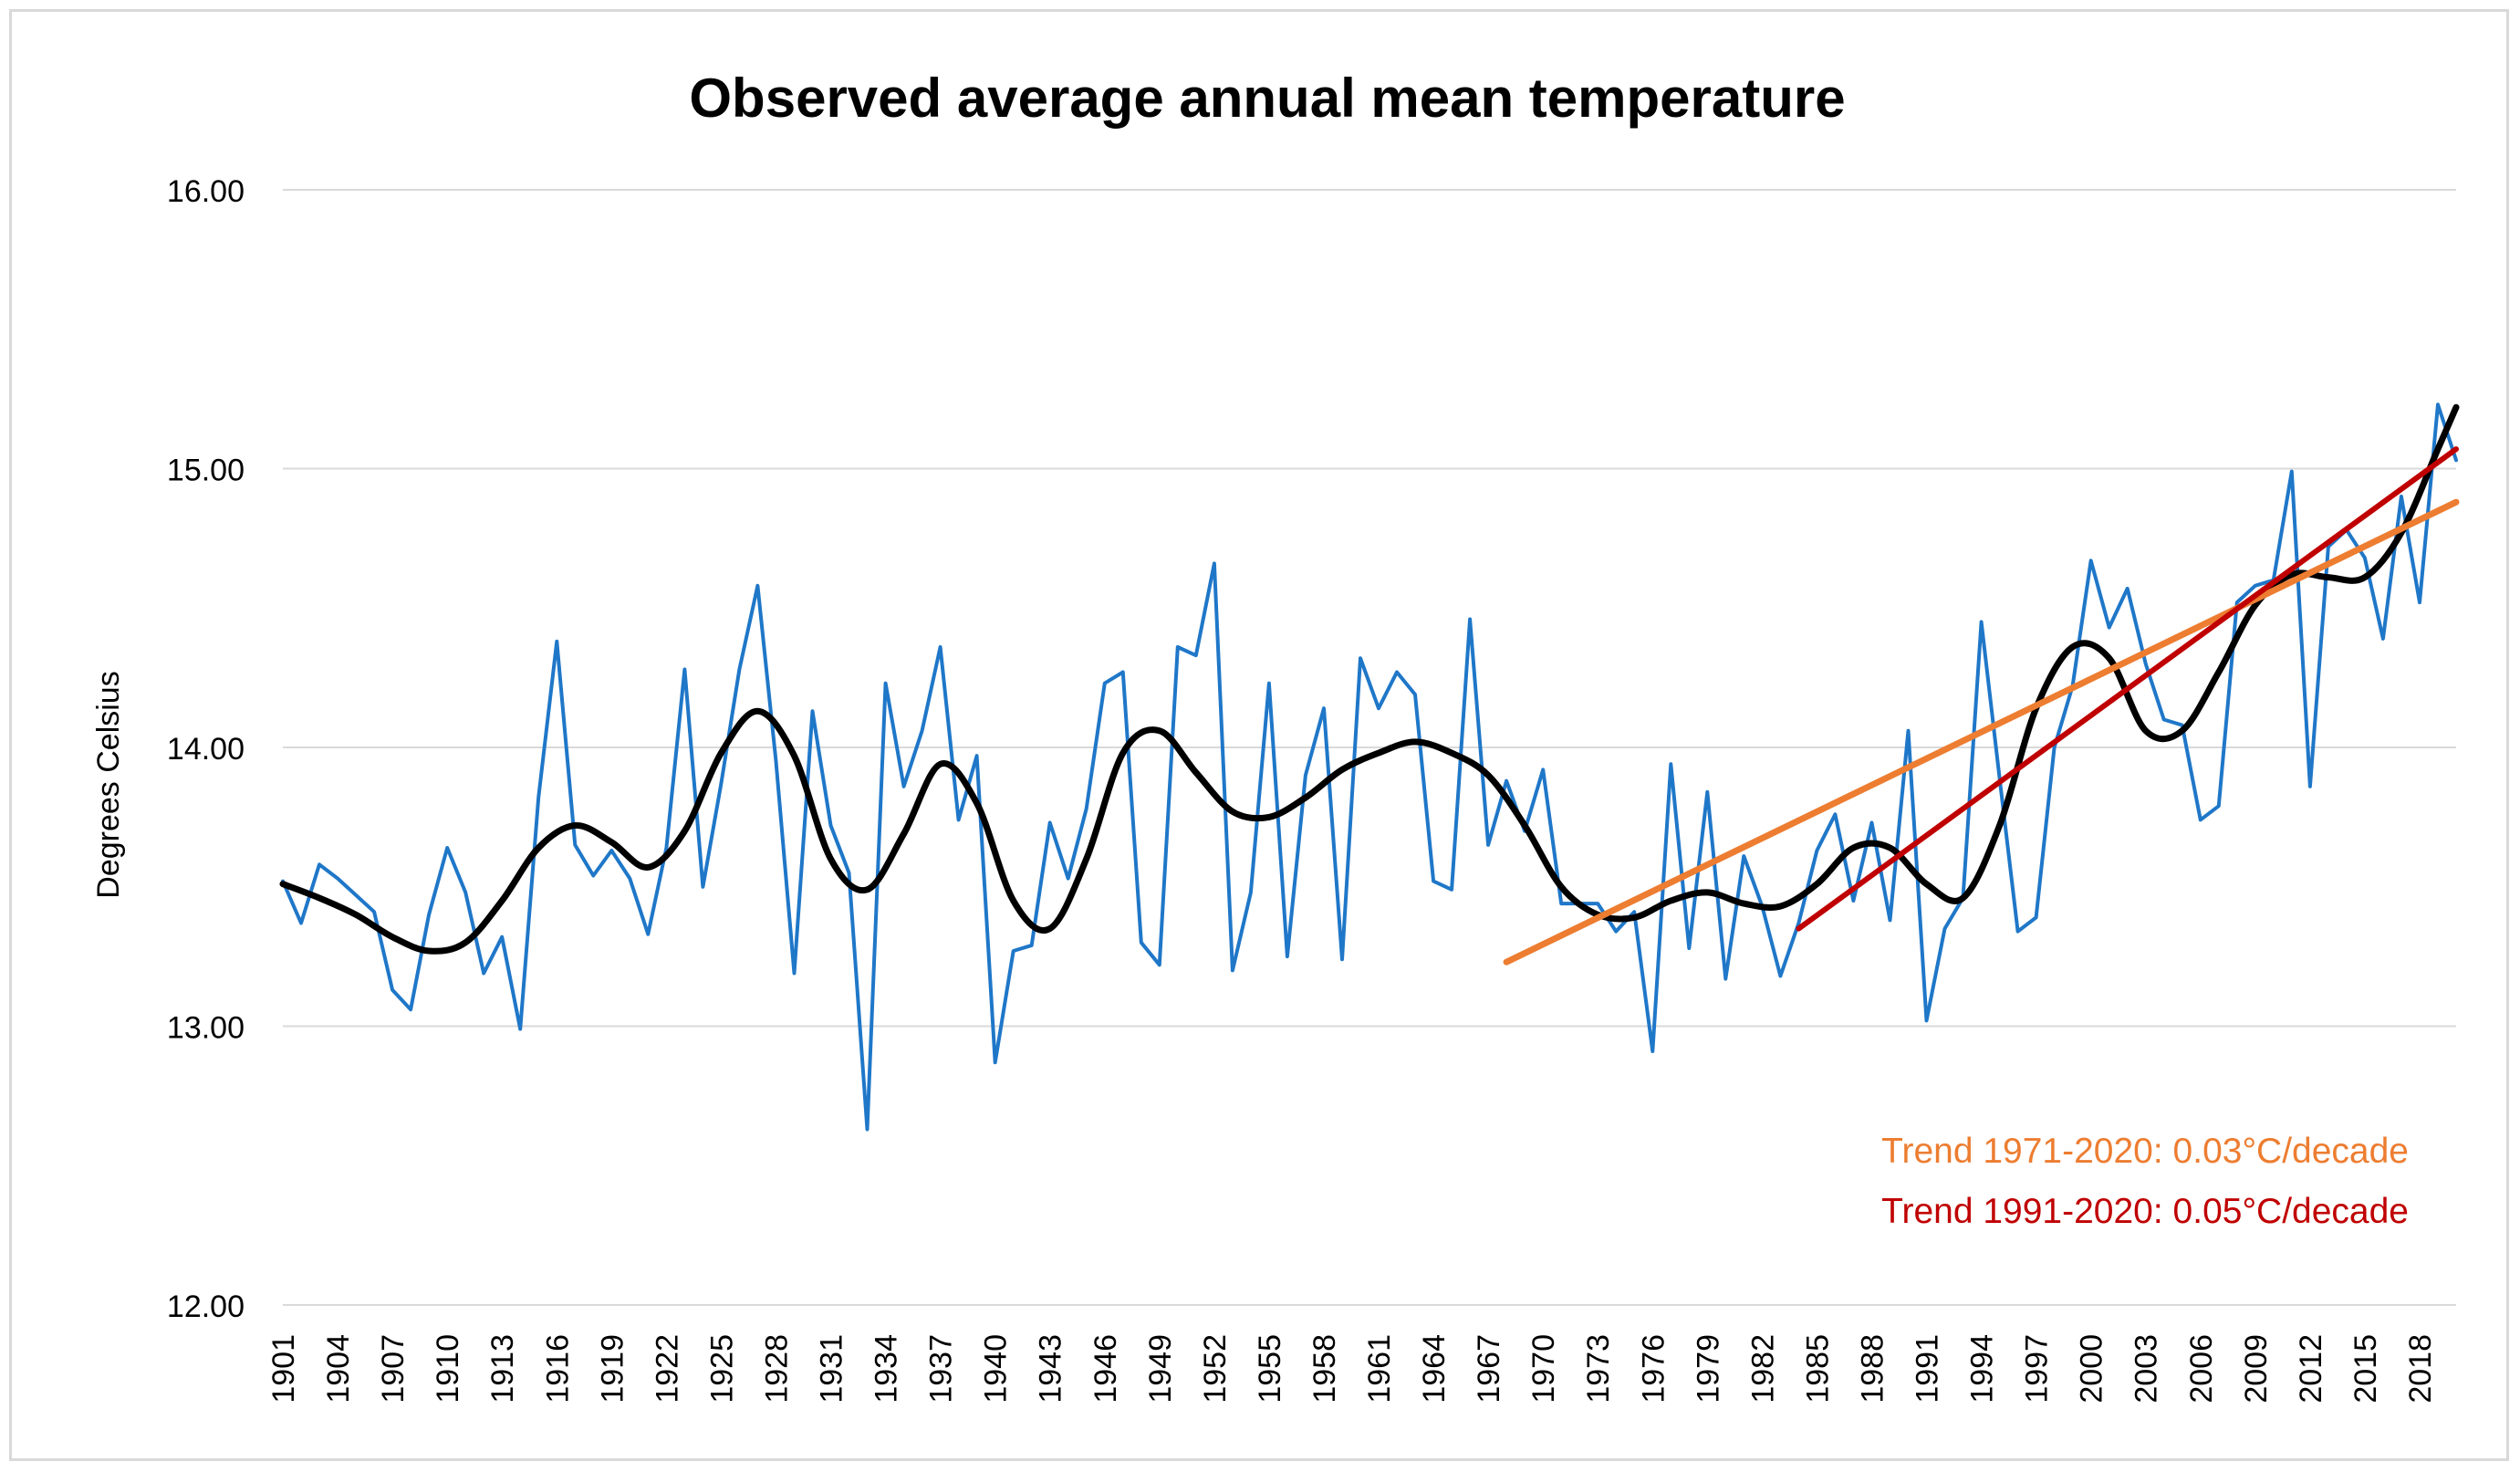 The width and height of the screenshot is (2520, 1472). I want to click on x-tick-label: 2006, so click(2202, 1369).